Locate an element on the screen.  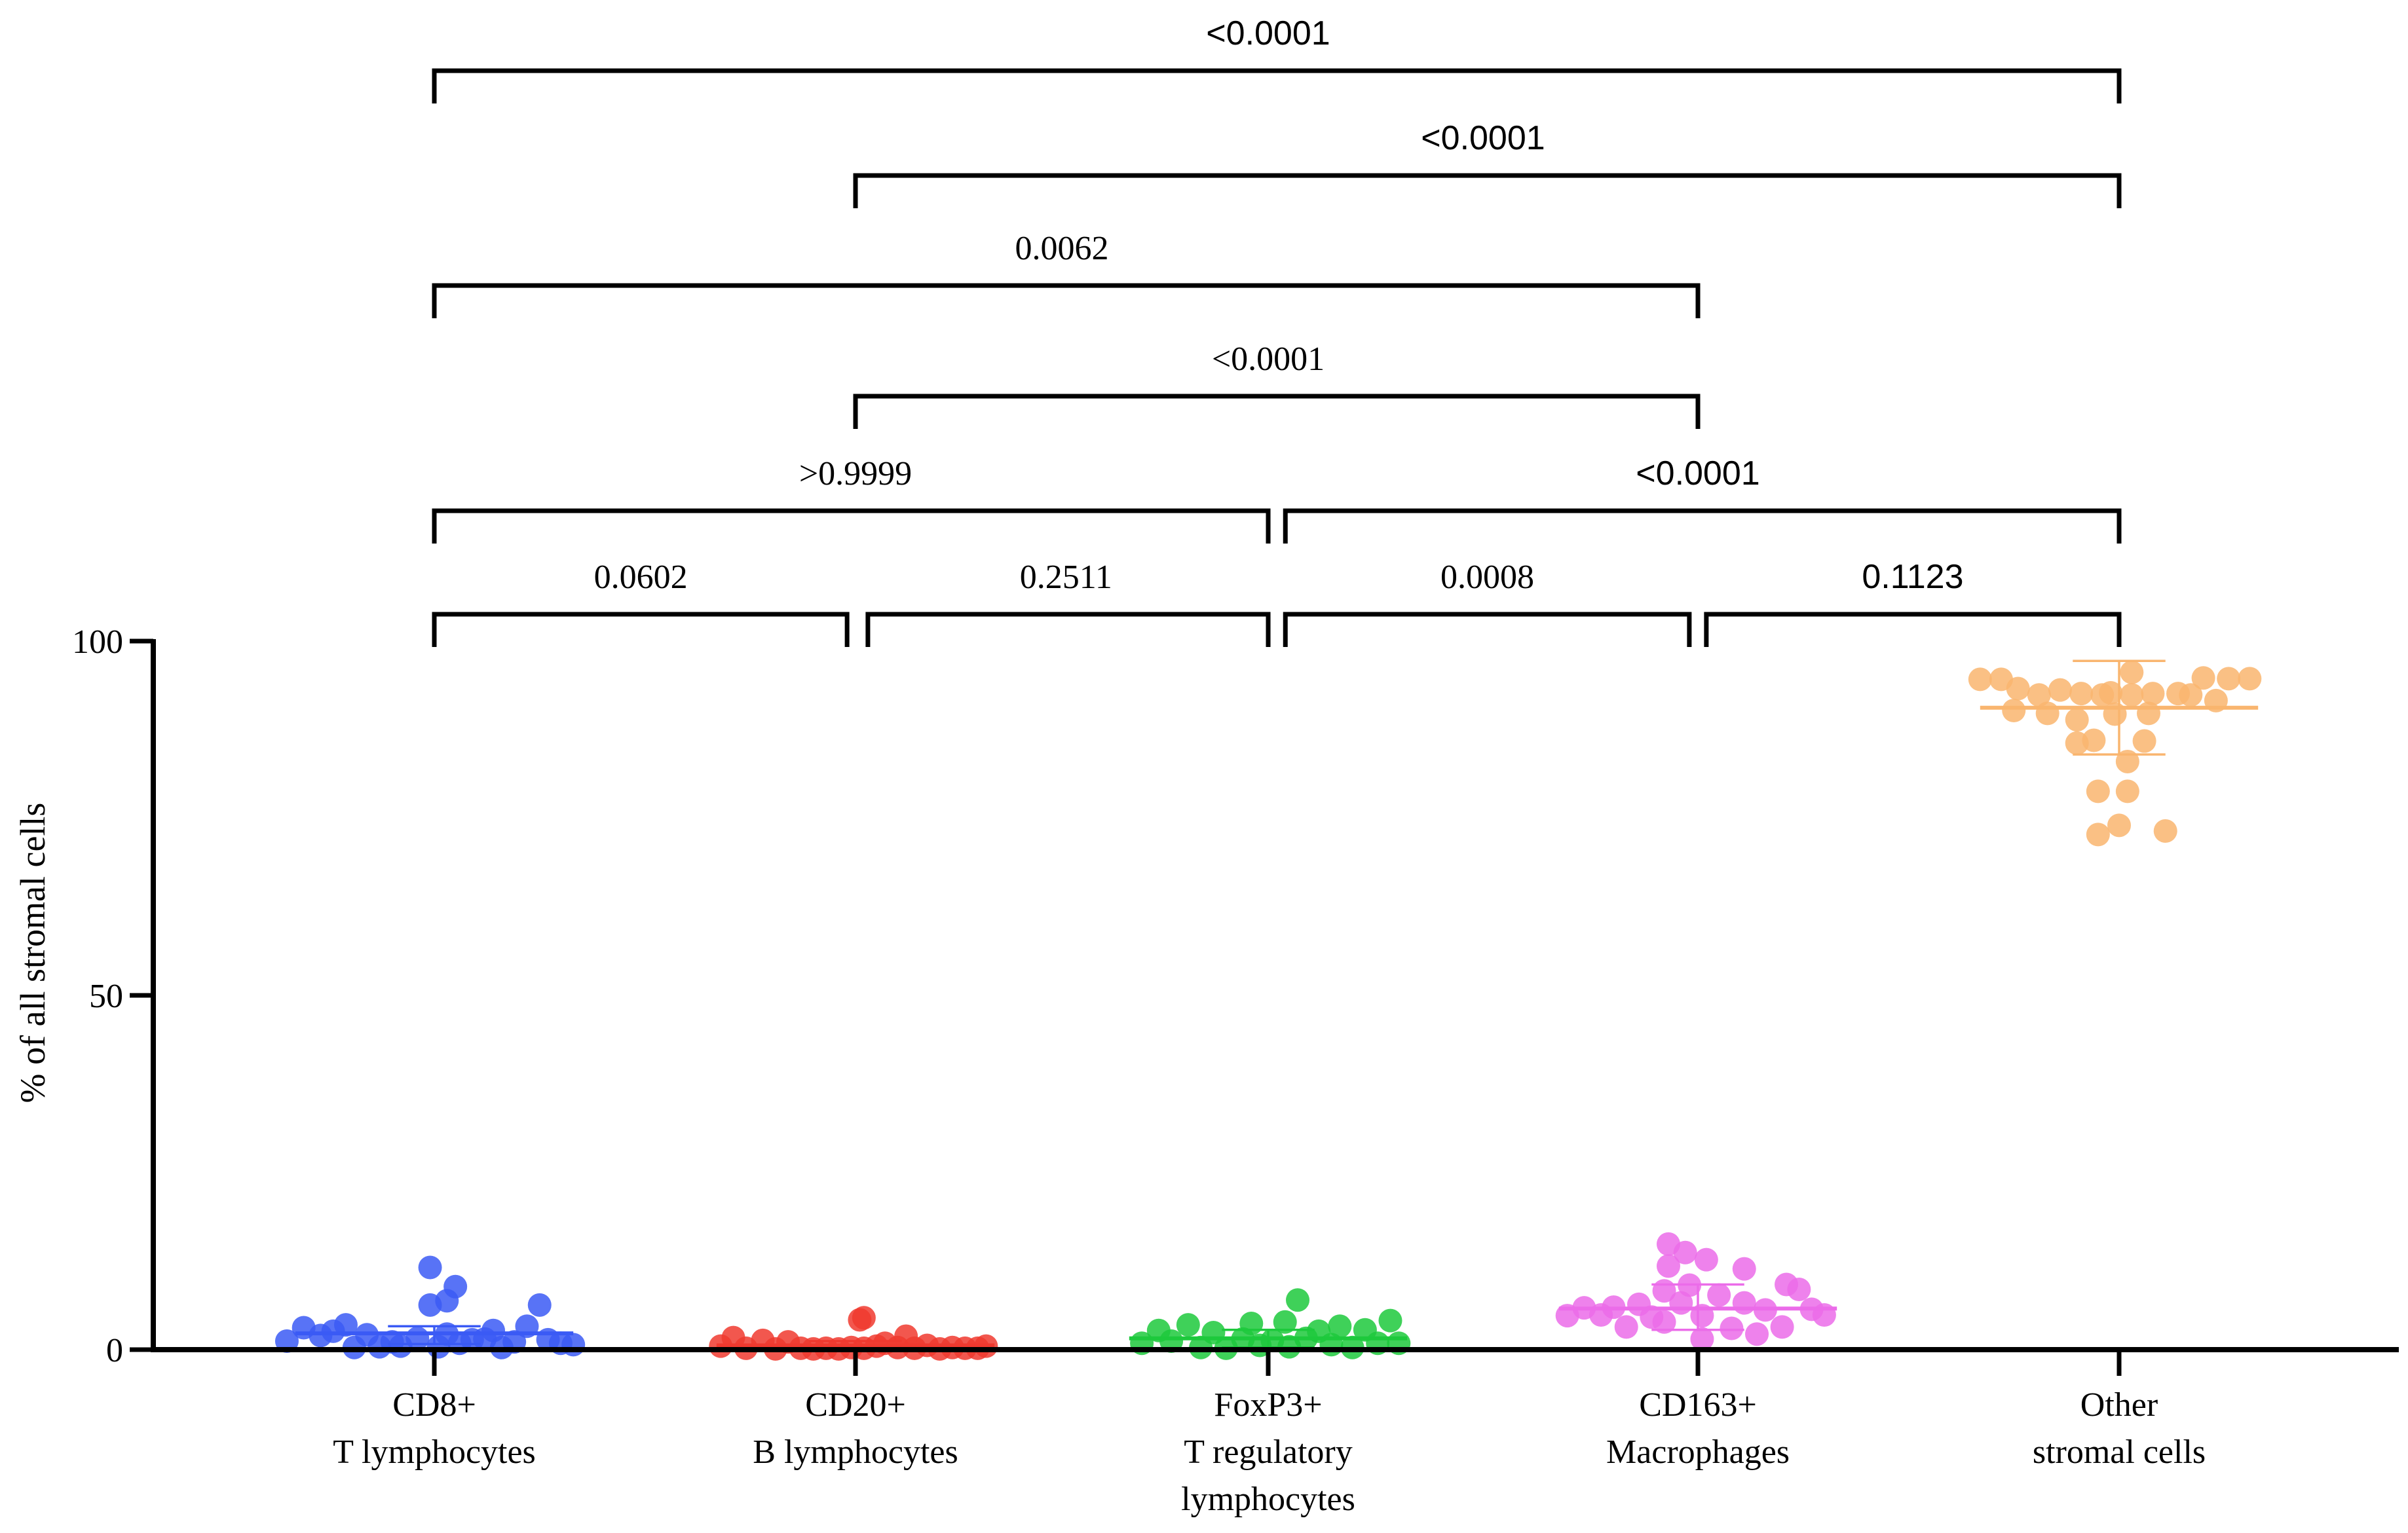
p-value-label: 0.0008 is located at coordinates (1487, 577).